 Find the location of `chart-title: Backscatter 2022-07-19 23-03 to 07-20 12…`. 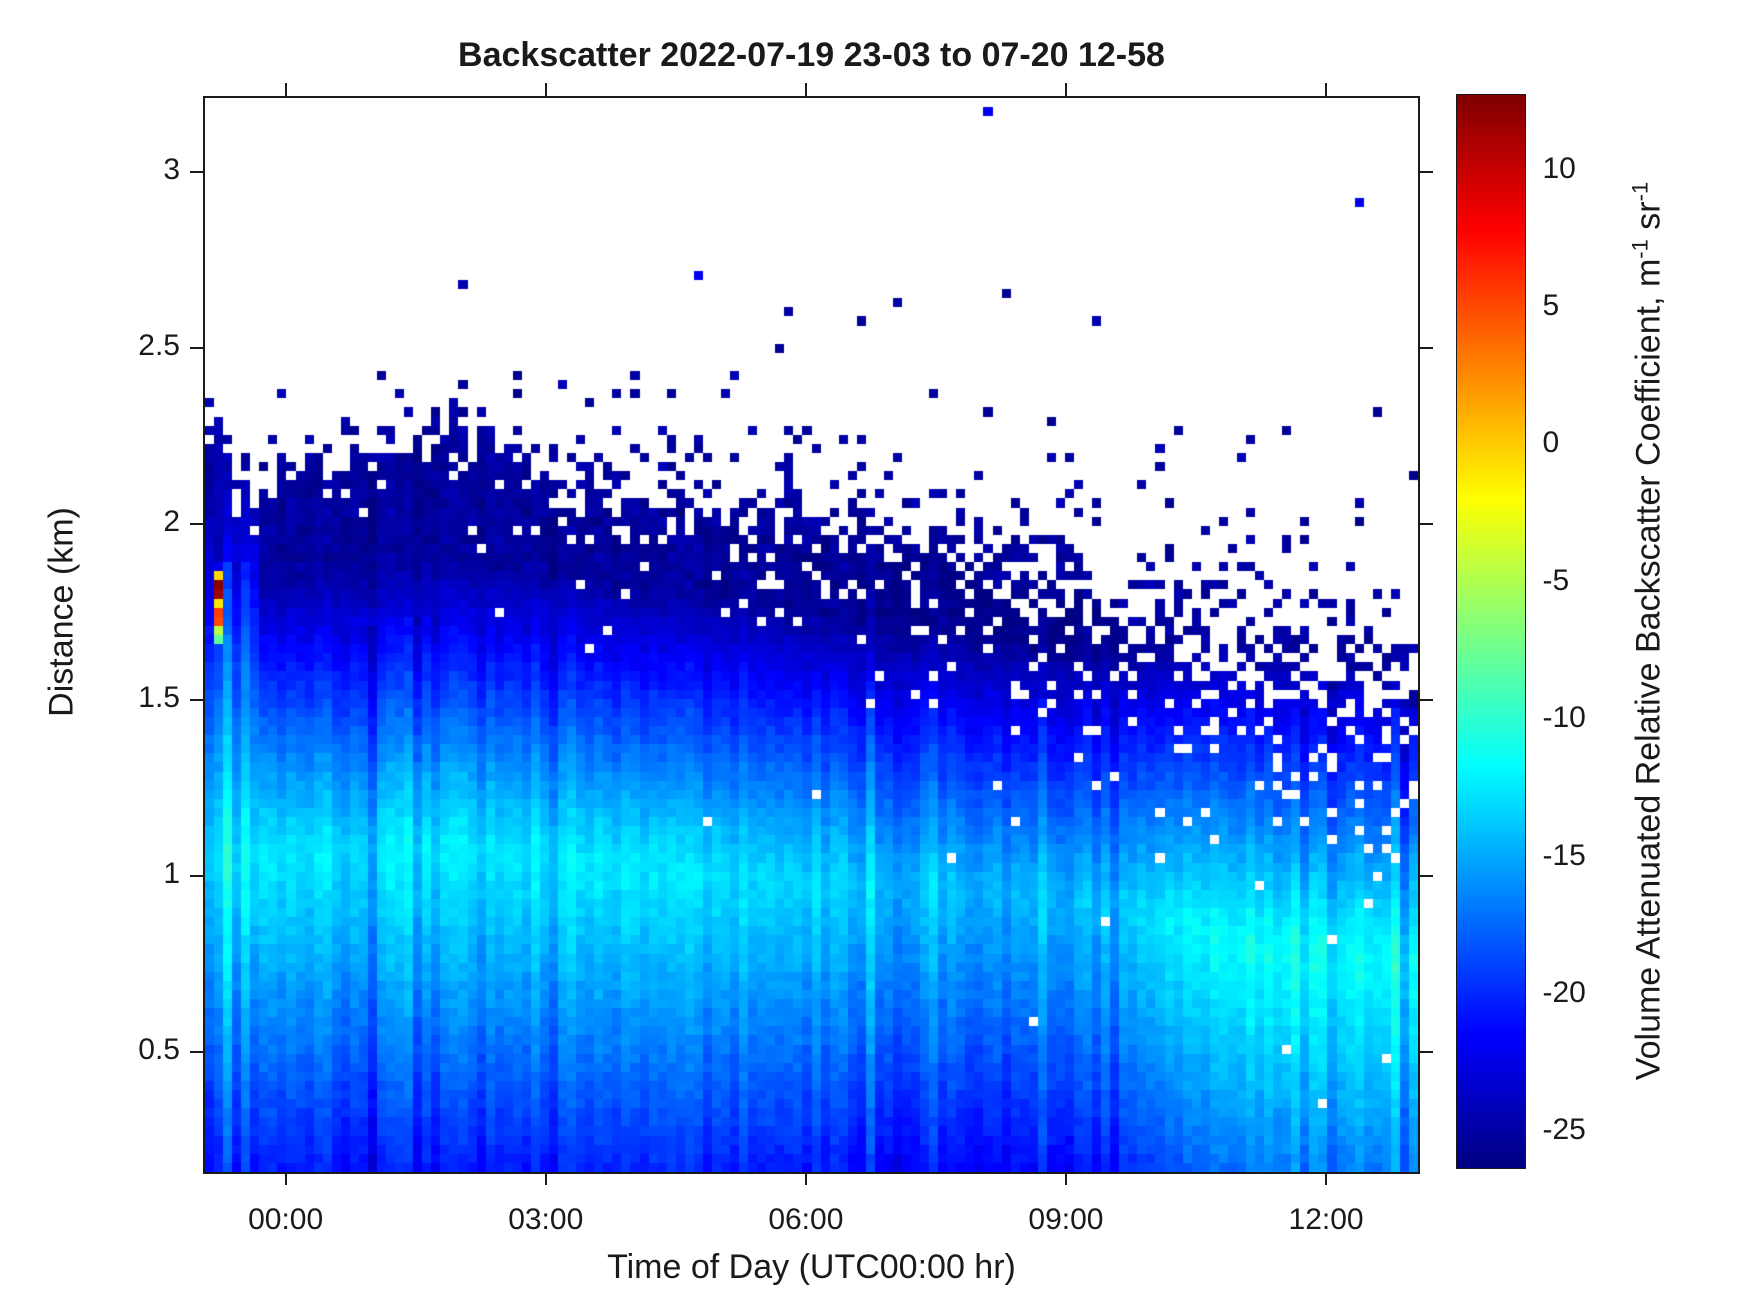

chart-title: Backscatter 2022-07-19 23-03 to 07-20 12… is located at coordinates (811, 55).